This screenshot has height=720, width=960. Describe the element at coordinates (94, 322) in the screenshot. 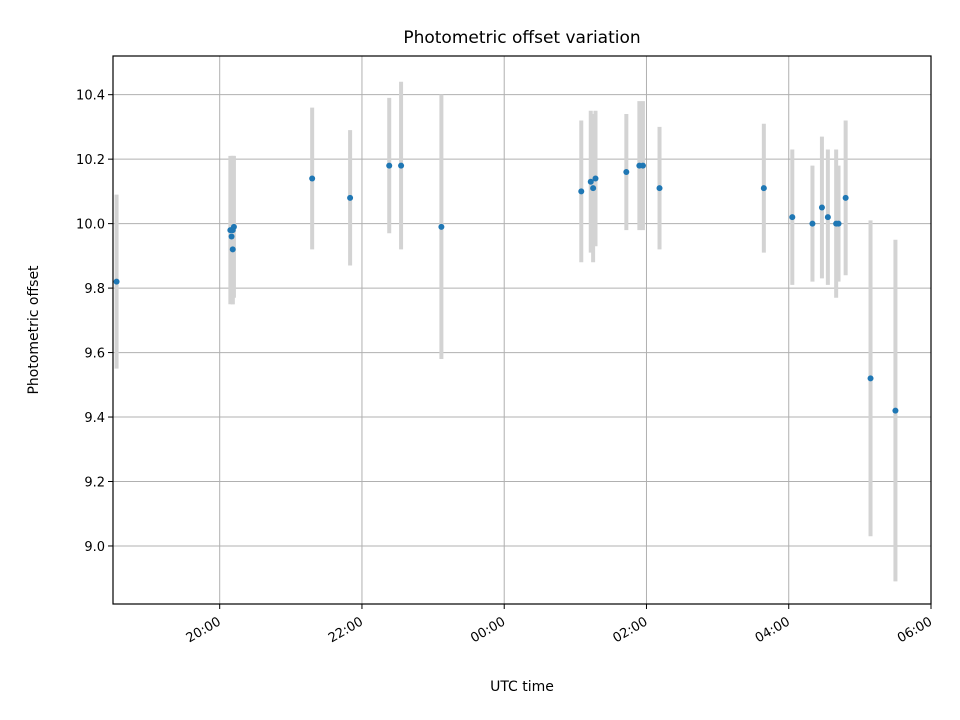

I see `y-axis-ticks: 9.0 9.2 9.4 9.6 9.8 10.0 10.2 10.4` at that location.